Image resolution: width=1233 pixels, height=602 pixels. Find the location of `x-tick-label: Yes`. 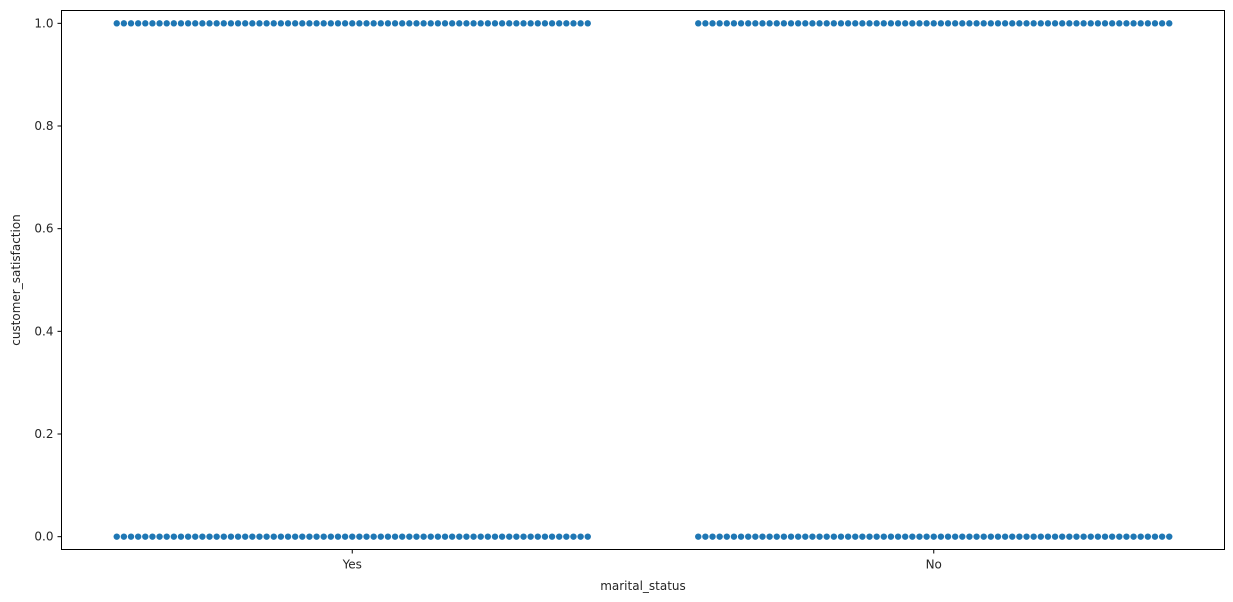

x-tick-label: Yes is located at coordinates (352, 565).